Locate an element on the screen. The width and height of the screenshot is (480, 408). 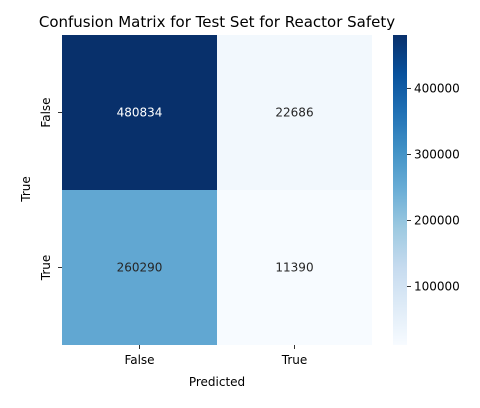
colorbar-tick-label: 400000 is located at coordinates (437, 88).